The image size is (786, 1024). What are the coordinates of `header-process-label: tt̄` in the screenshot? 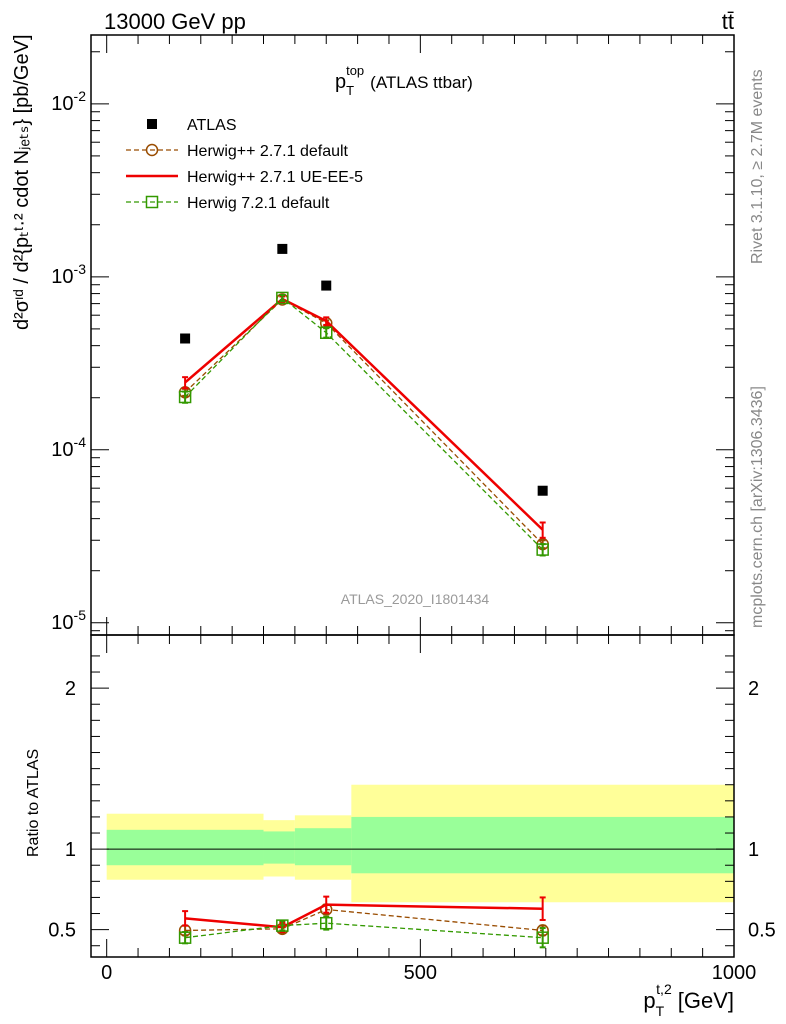 It's located at (728, 21).